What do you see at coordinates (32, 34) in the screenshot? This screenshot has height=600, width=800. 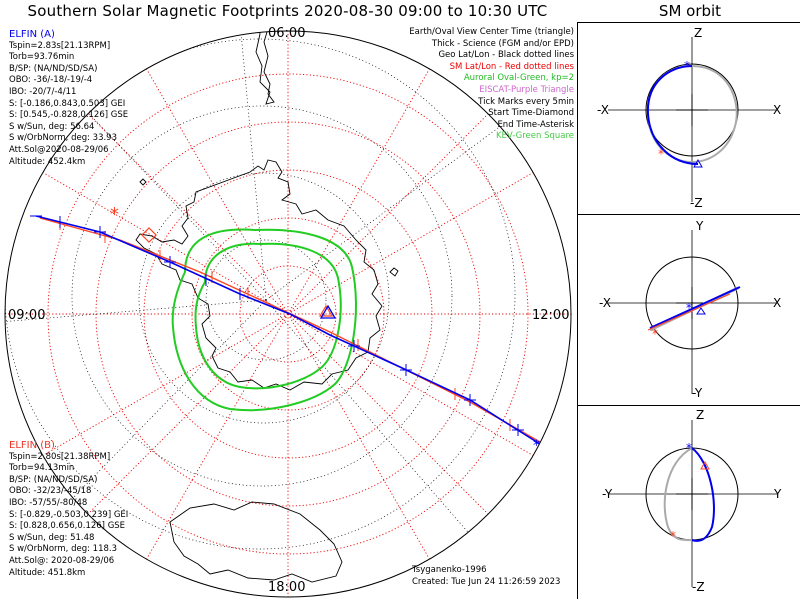 I see `elfin-a-title: ELFIN (A)` at bounding box center [32, 34].